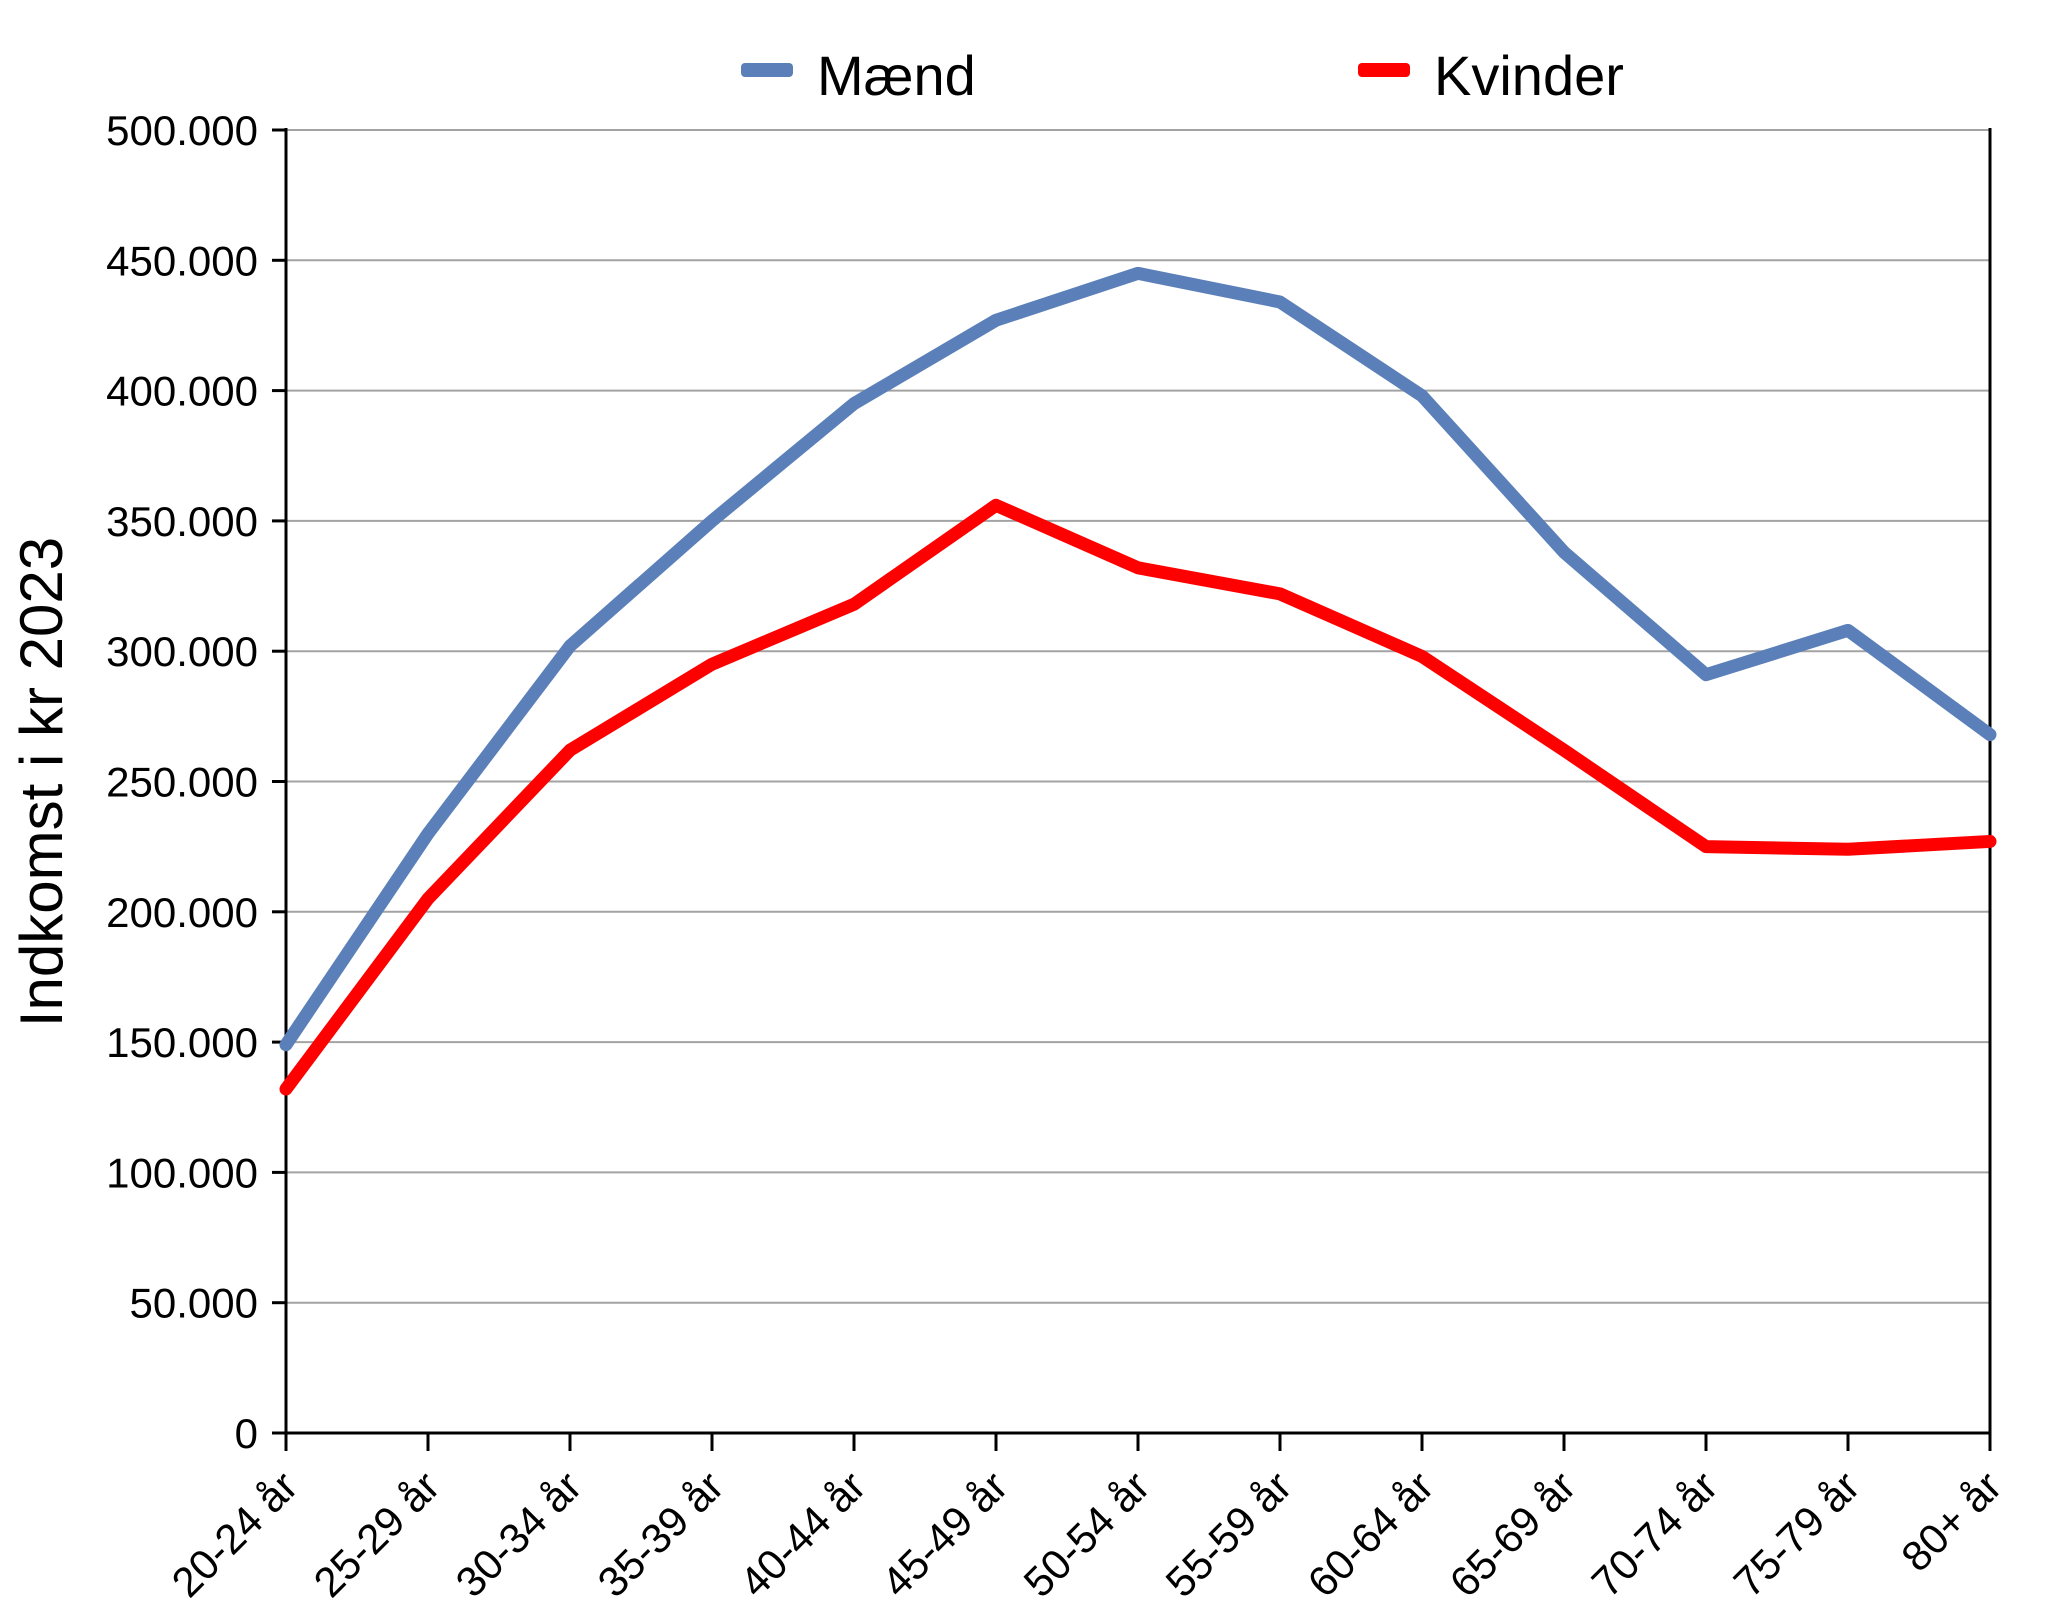  I want to click on x-tick-label: 45-49 år, so click(945, 1534).